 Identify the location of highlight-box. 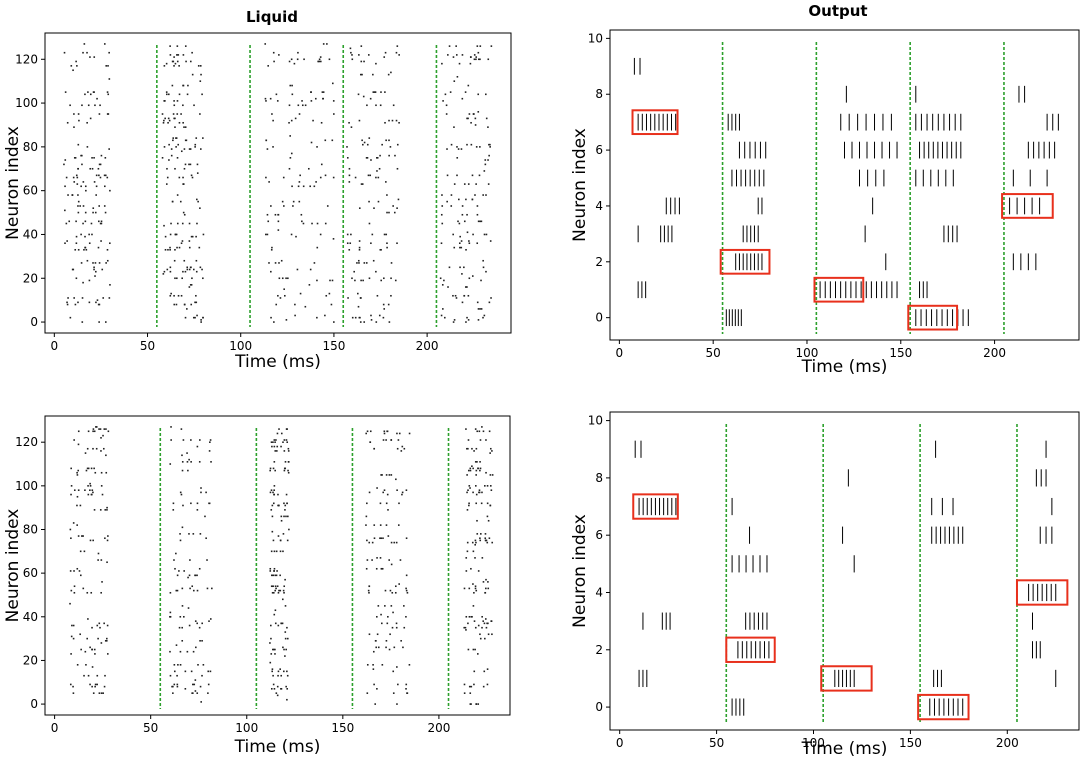
(1027, 206).